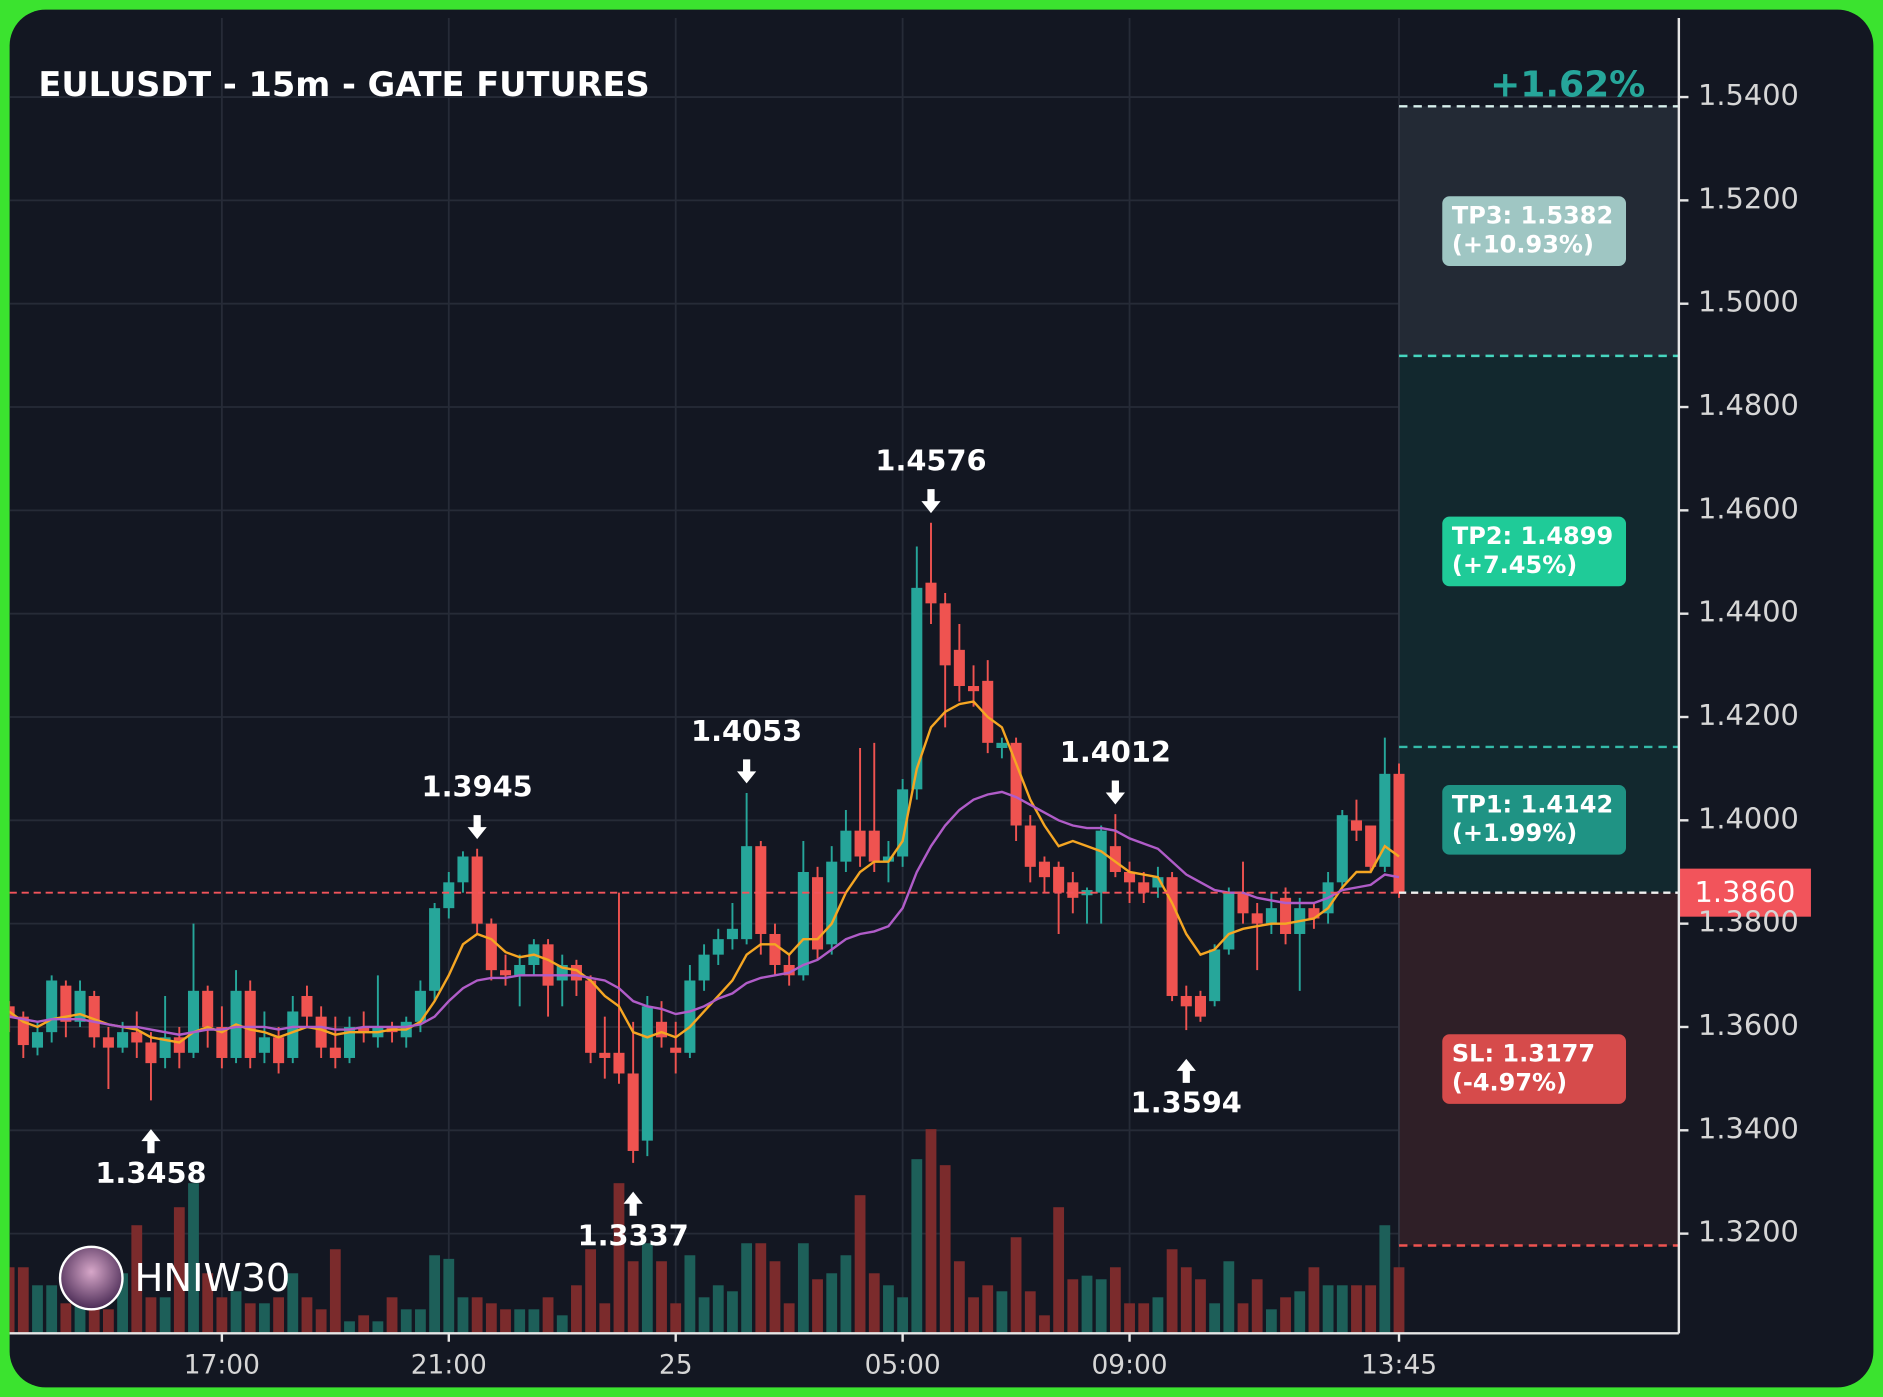 The width and height of the screenshot is (1883, 1397). I want to click on level-change: (-4.97%), so click(1509, 1082).